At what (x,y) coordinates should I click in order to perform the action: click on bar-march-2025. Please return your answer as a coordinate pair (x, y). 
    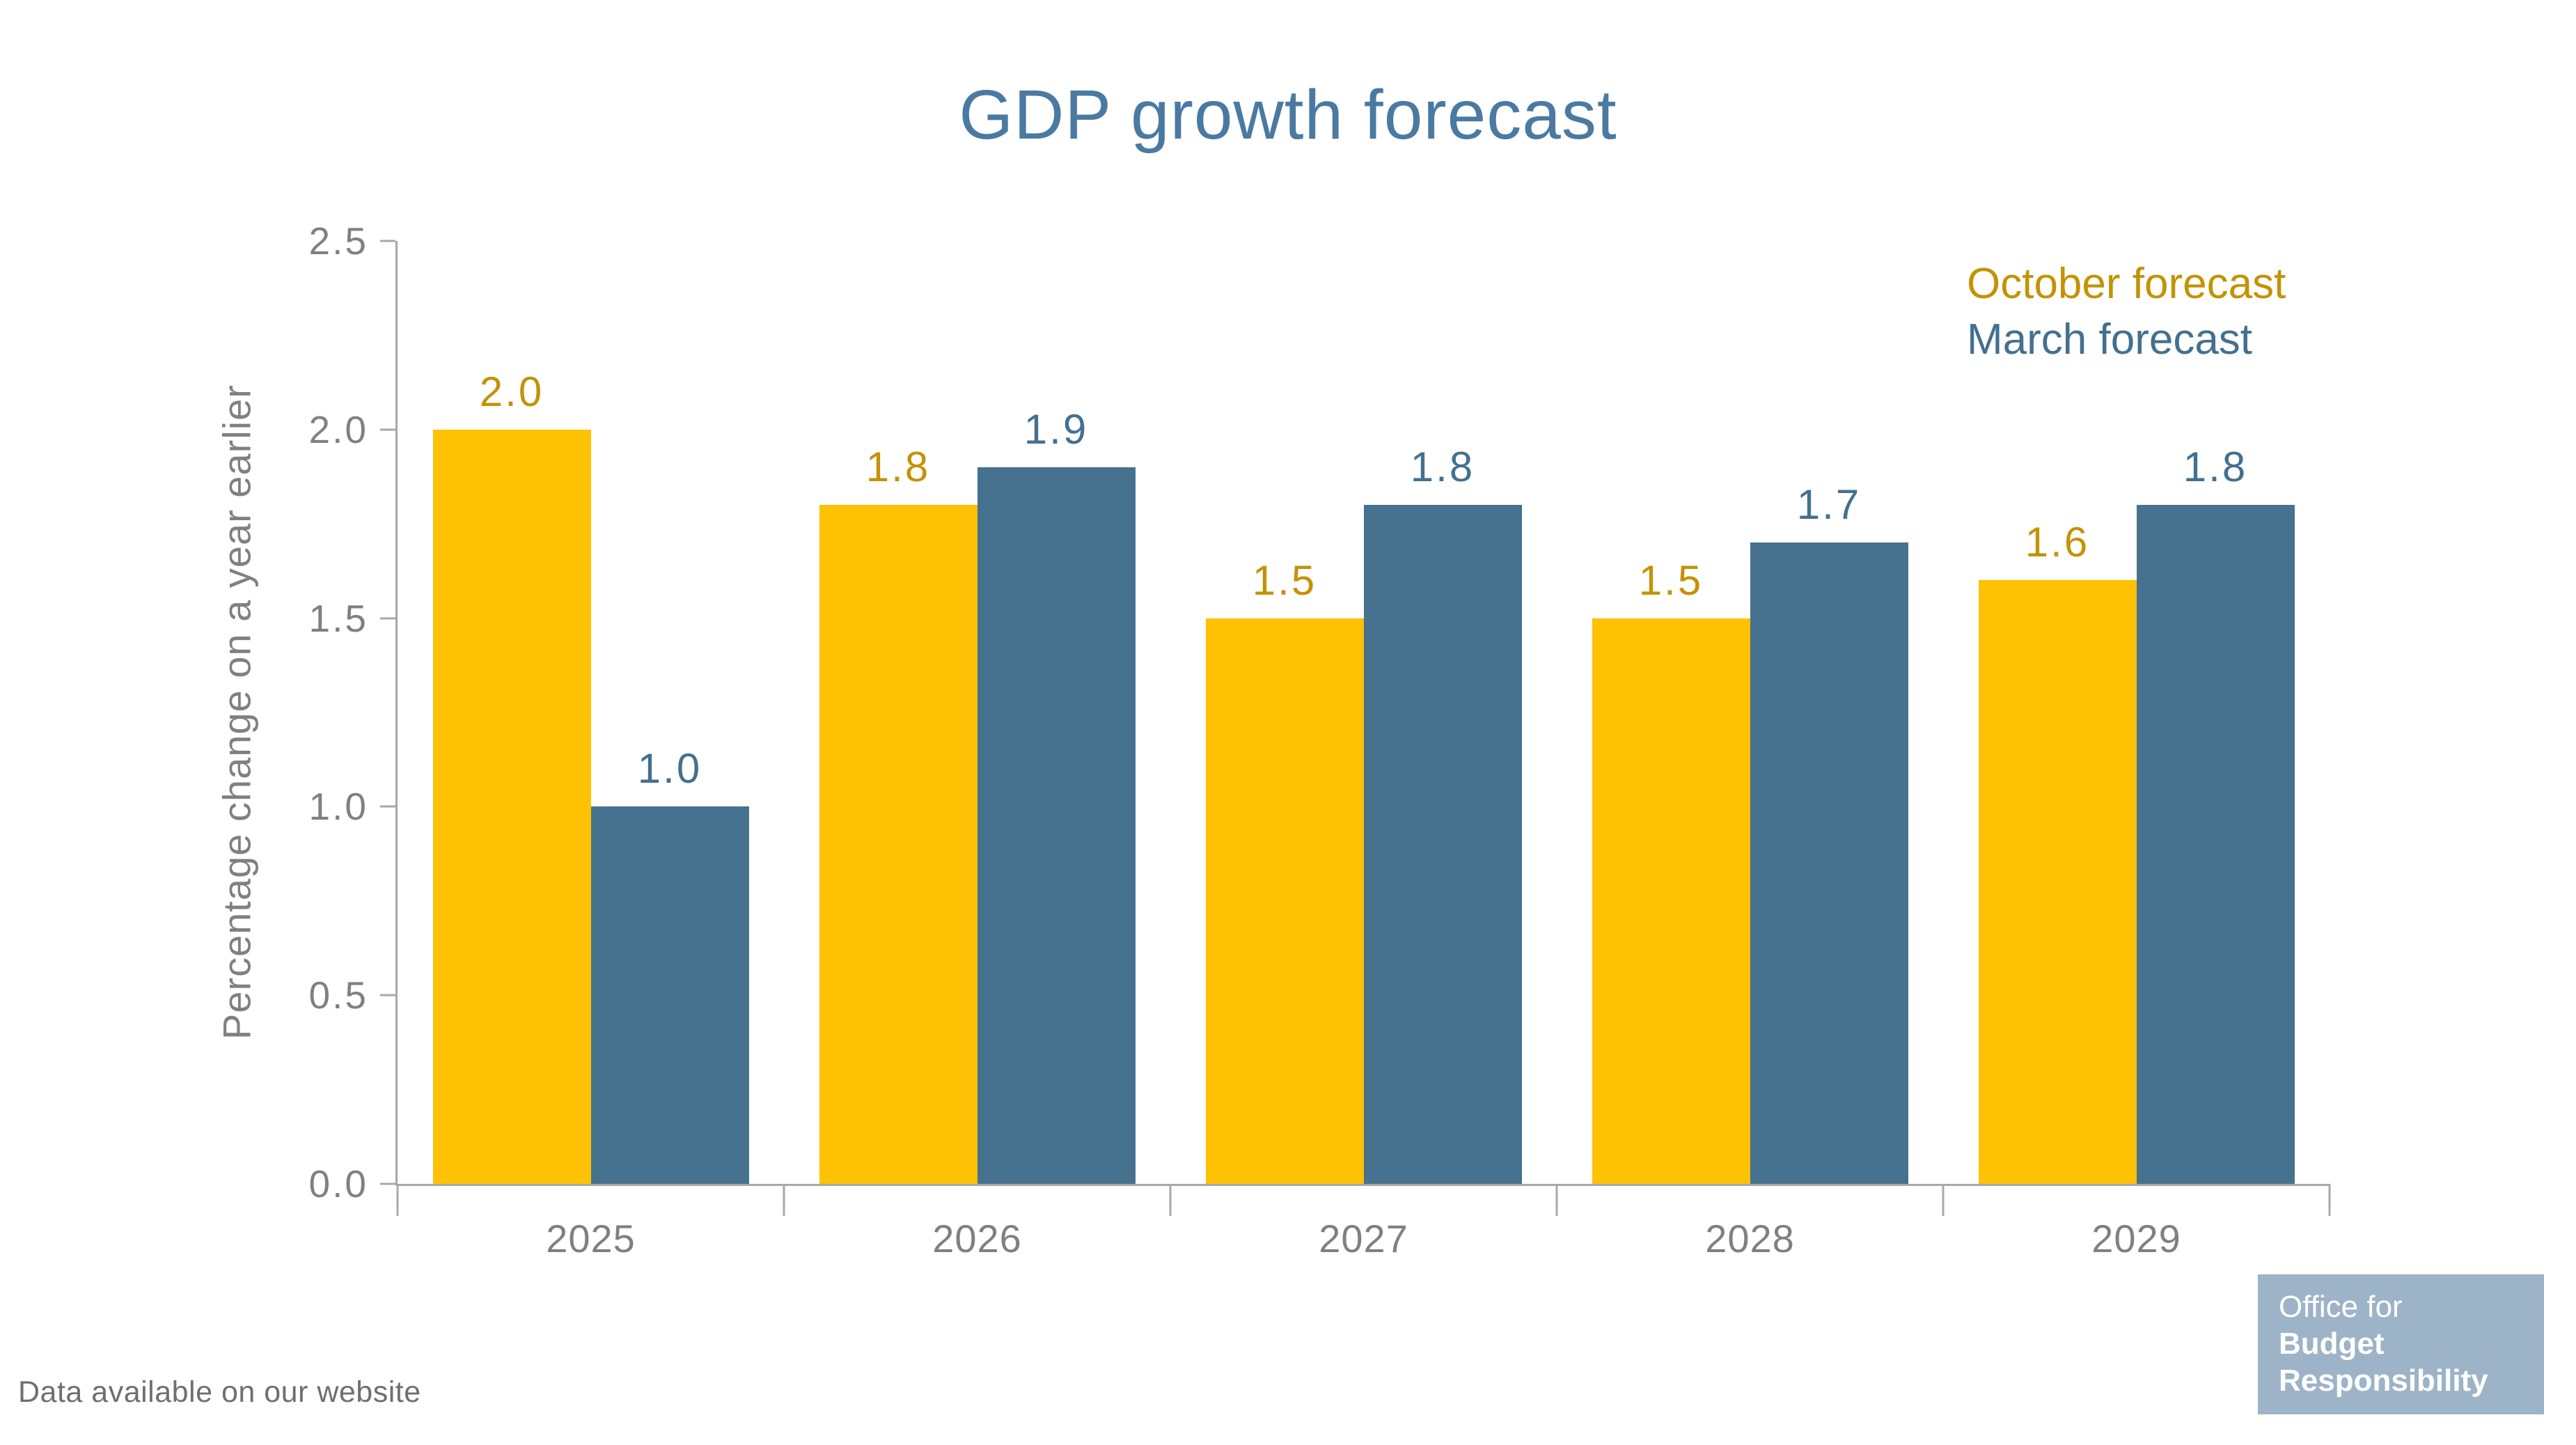
    Looking at the image, I should click on (669, 995).